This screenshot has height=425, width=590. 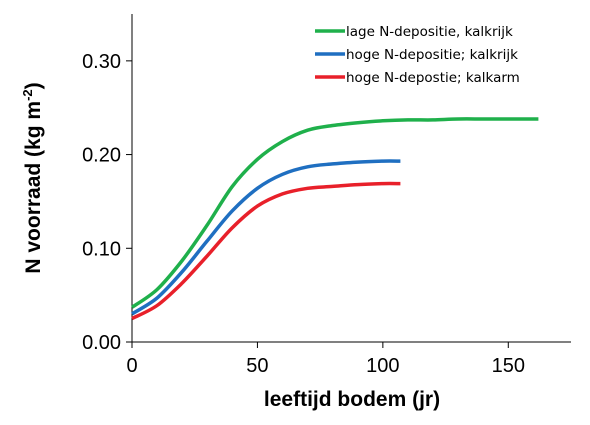 What do you see at coordinates (131, 366) in the screenshot?
I see `x-tick-label: 0` at bounding box center [131, 366].